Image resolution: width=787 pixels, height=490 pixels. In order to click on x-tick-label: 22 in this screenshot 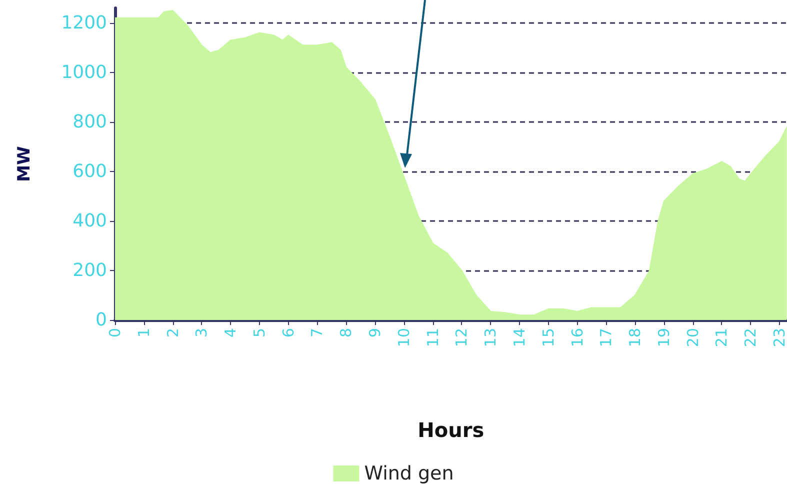, I will do `click(751, 338)`.